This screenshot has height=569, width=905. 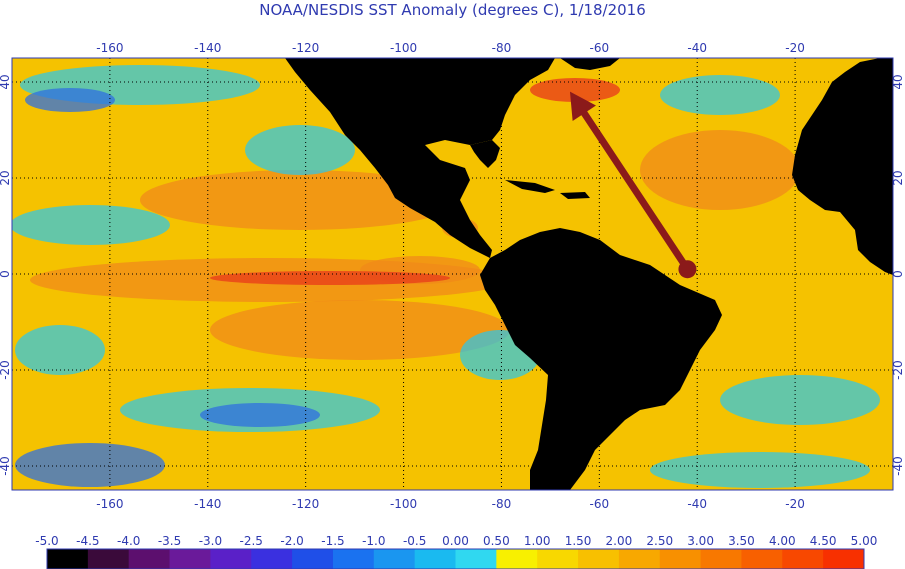 I want to click on lon-tick-label-top: -140, so click(x=207, y=48).